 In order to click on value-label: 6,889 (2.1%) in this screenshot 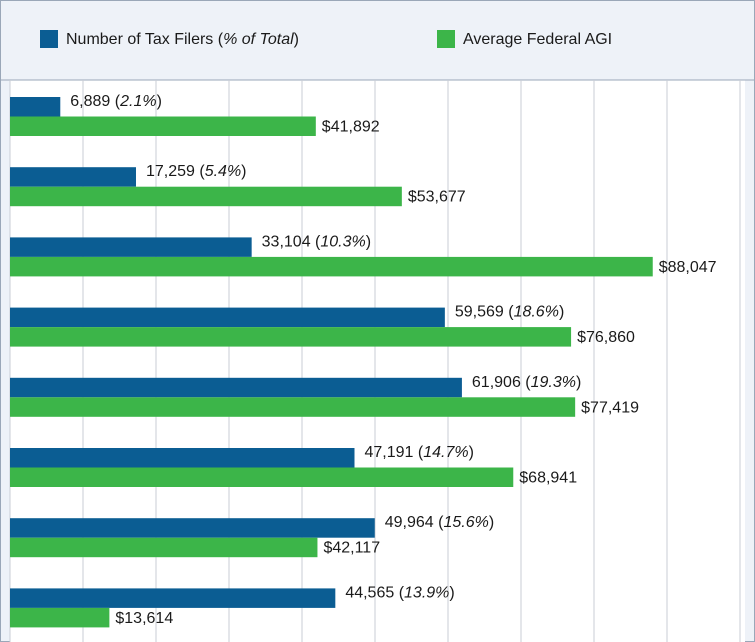, I will do `click(116, 101)`.